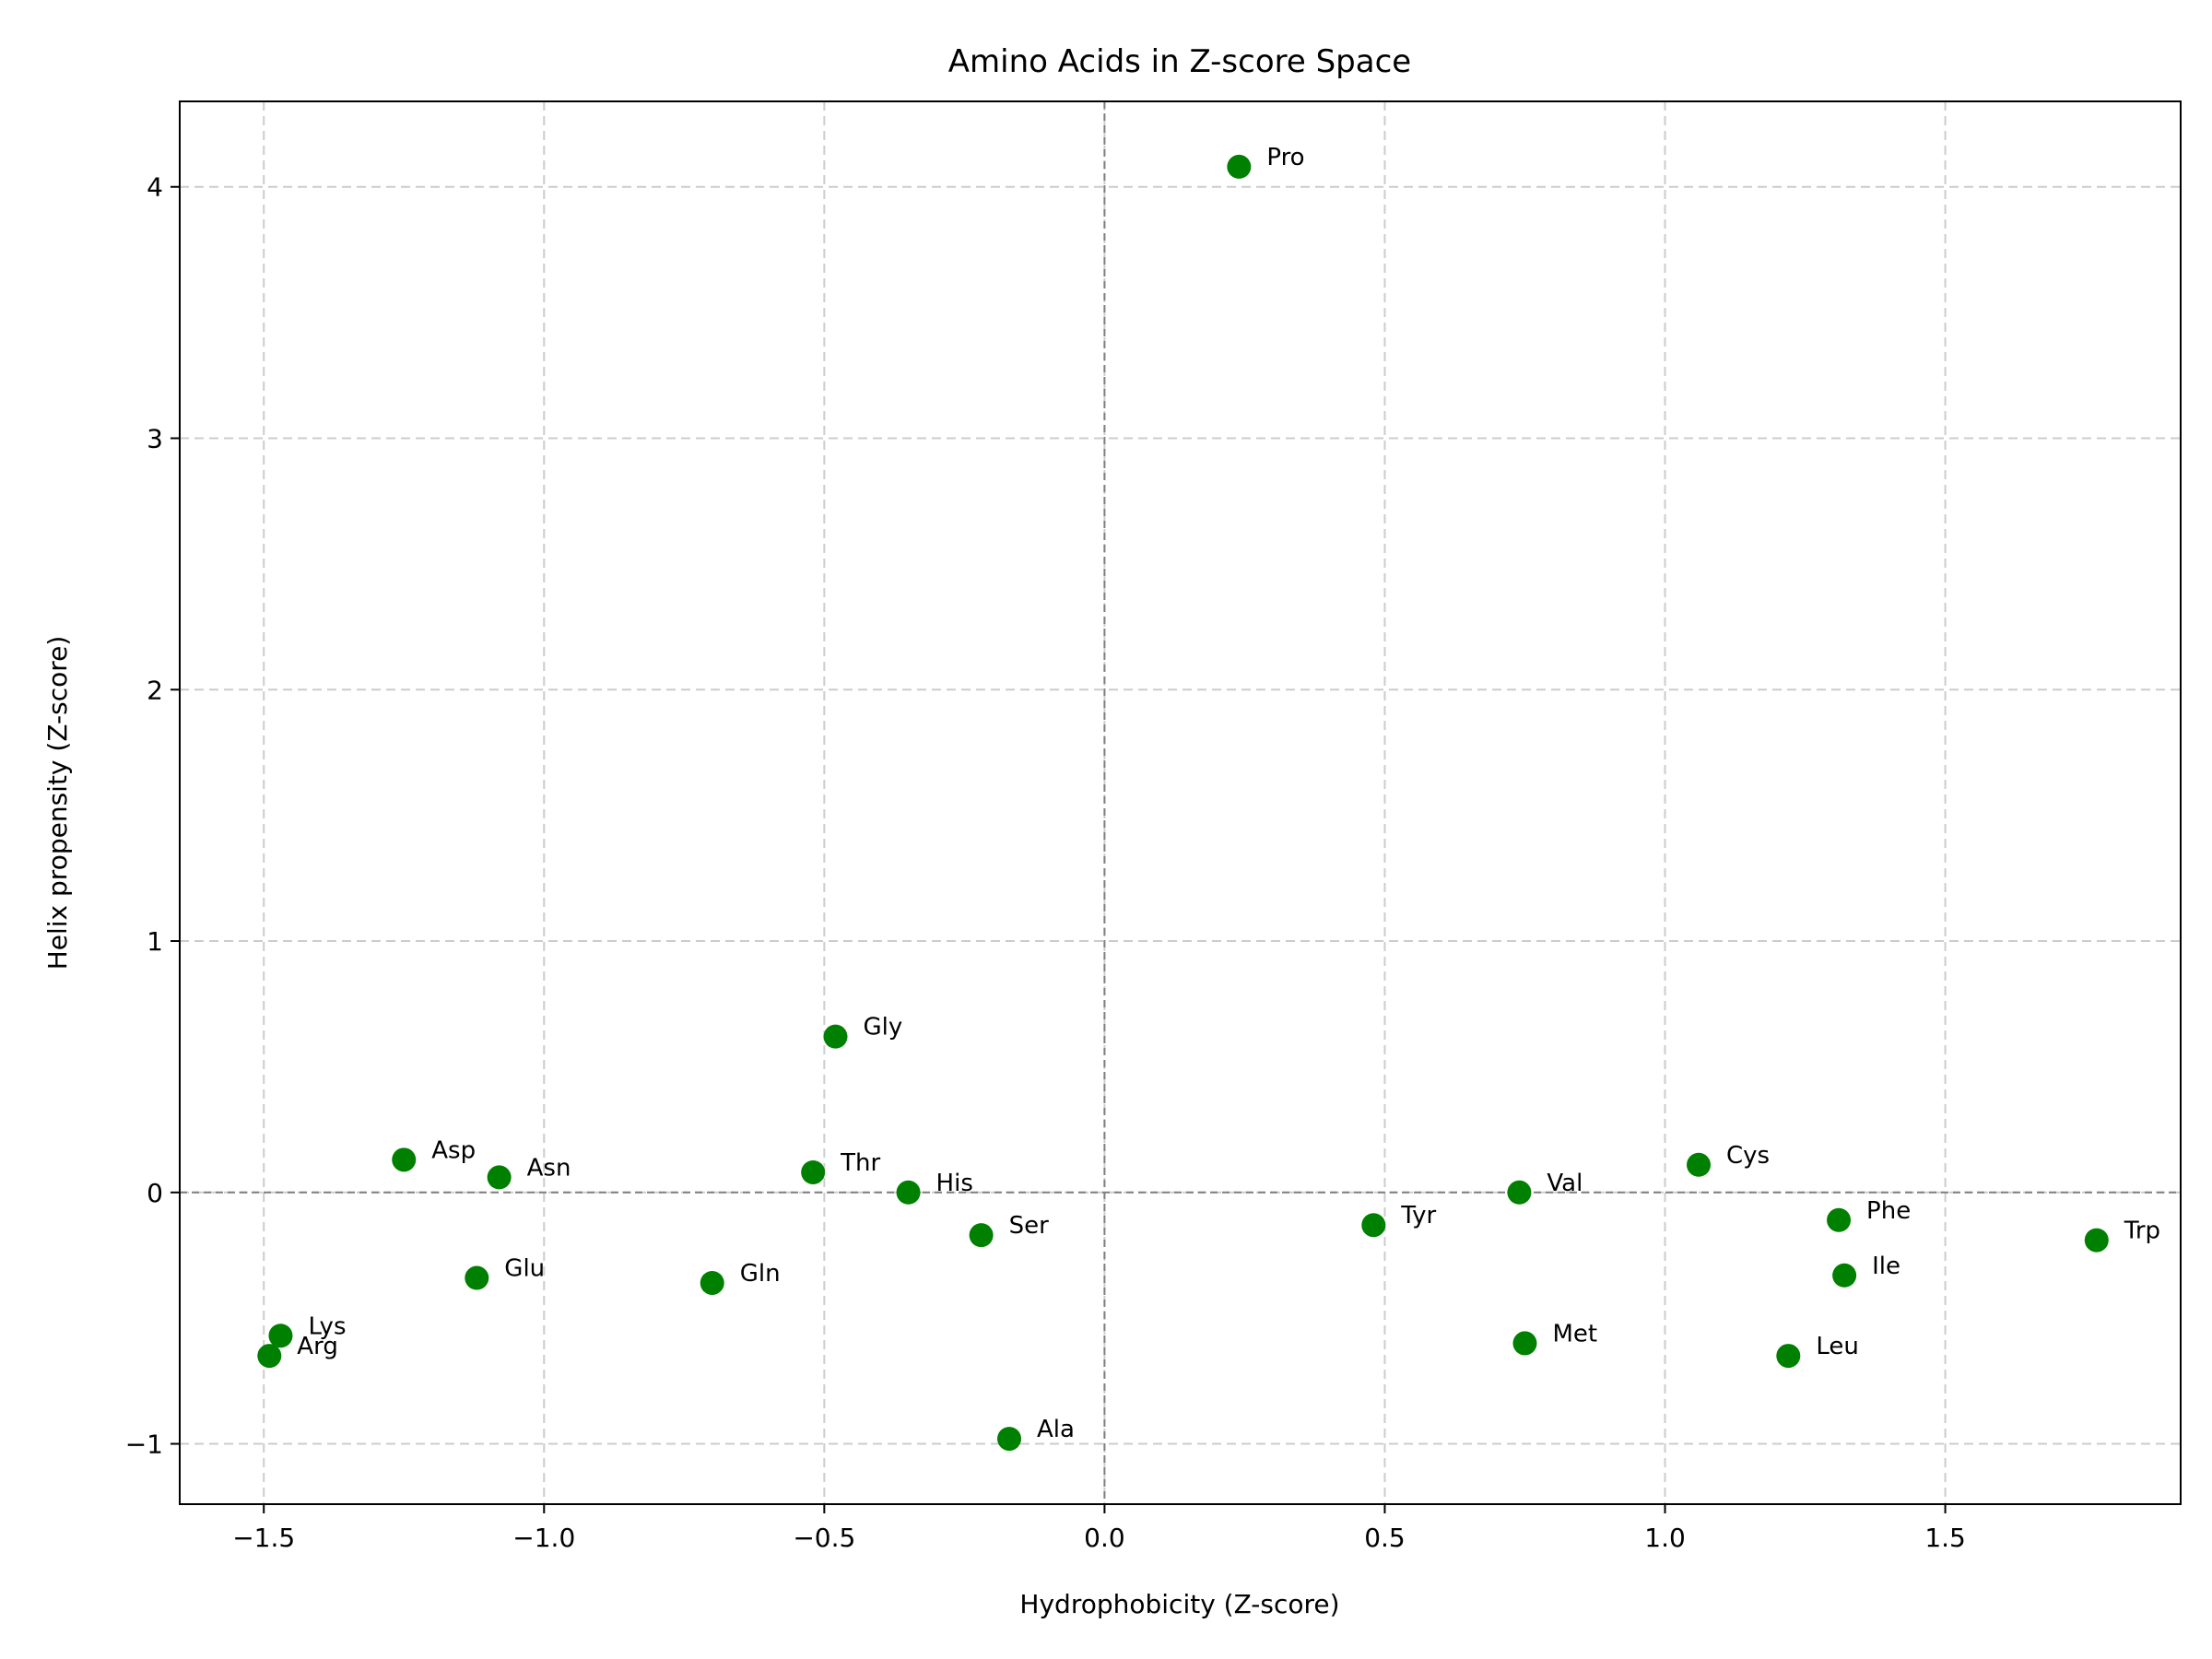 Image resolution: width=2212 pixels, height=1659 pixels. I want to click on point-label-arg: Arg, so click(317, 1346).